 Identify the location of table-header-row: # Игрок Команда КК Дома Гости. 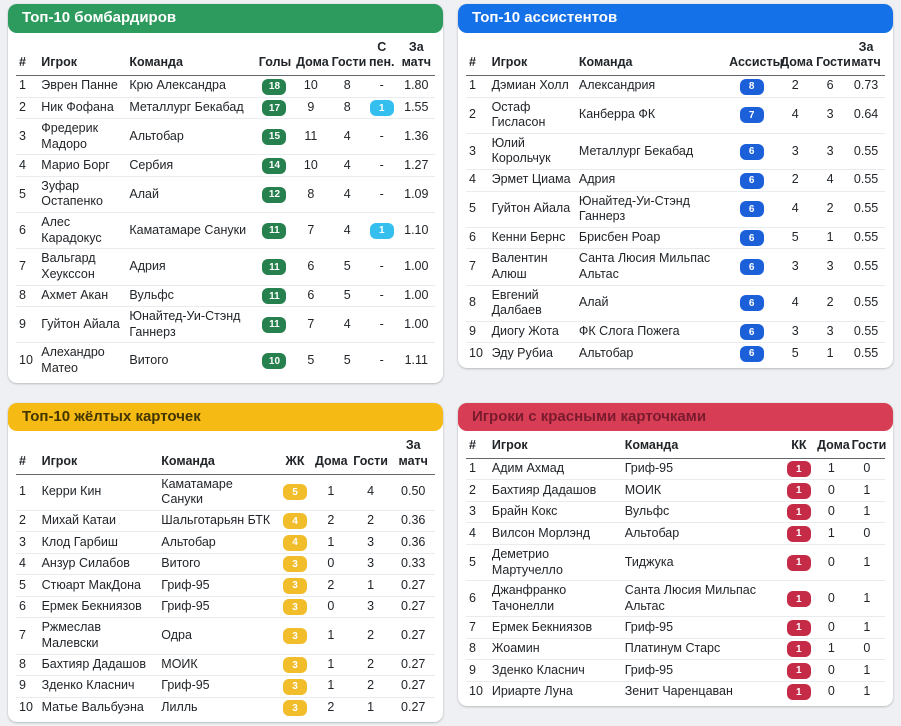
(676, 447).